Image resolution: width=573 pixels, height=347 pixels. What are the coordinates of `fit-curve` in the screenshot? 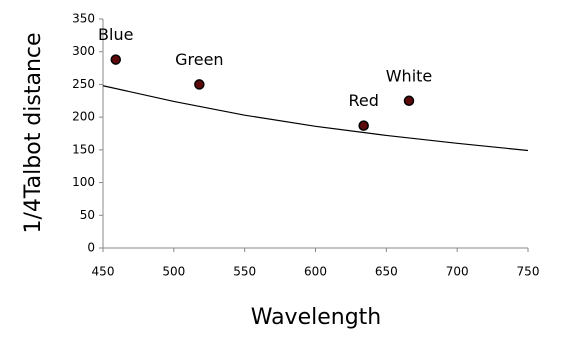 It's located at (315, 118).